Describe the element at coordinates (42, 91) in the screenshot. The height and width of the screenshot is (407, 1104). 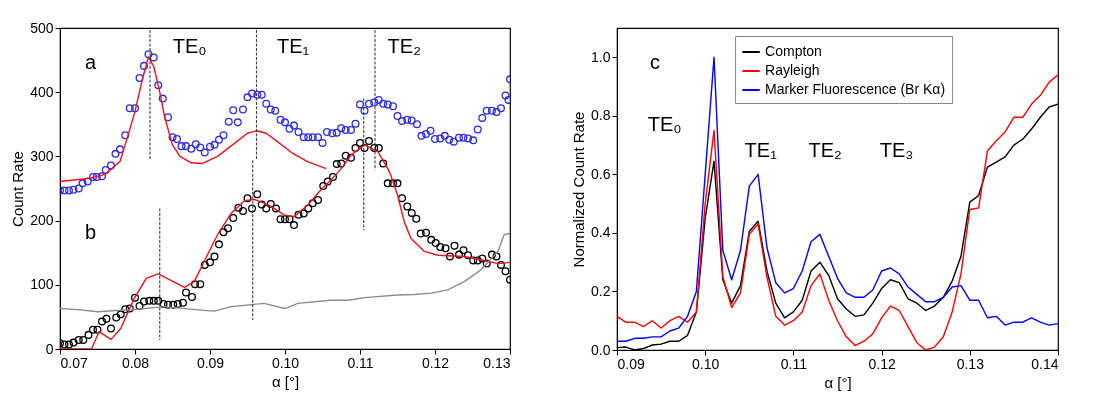
I see `y-tick-label: 400` at that location.